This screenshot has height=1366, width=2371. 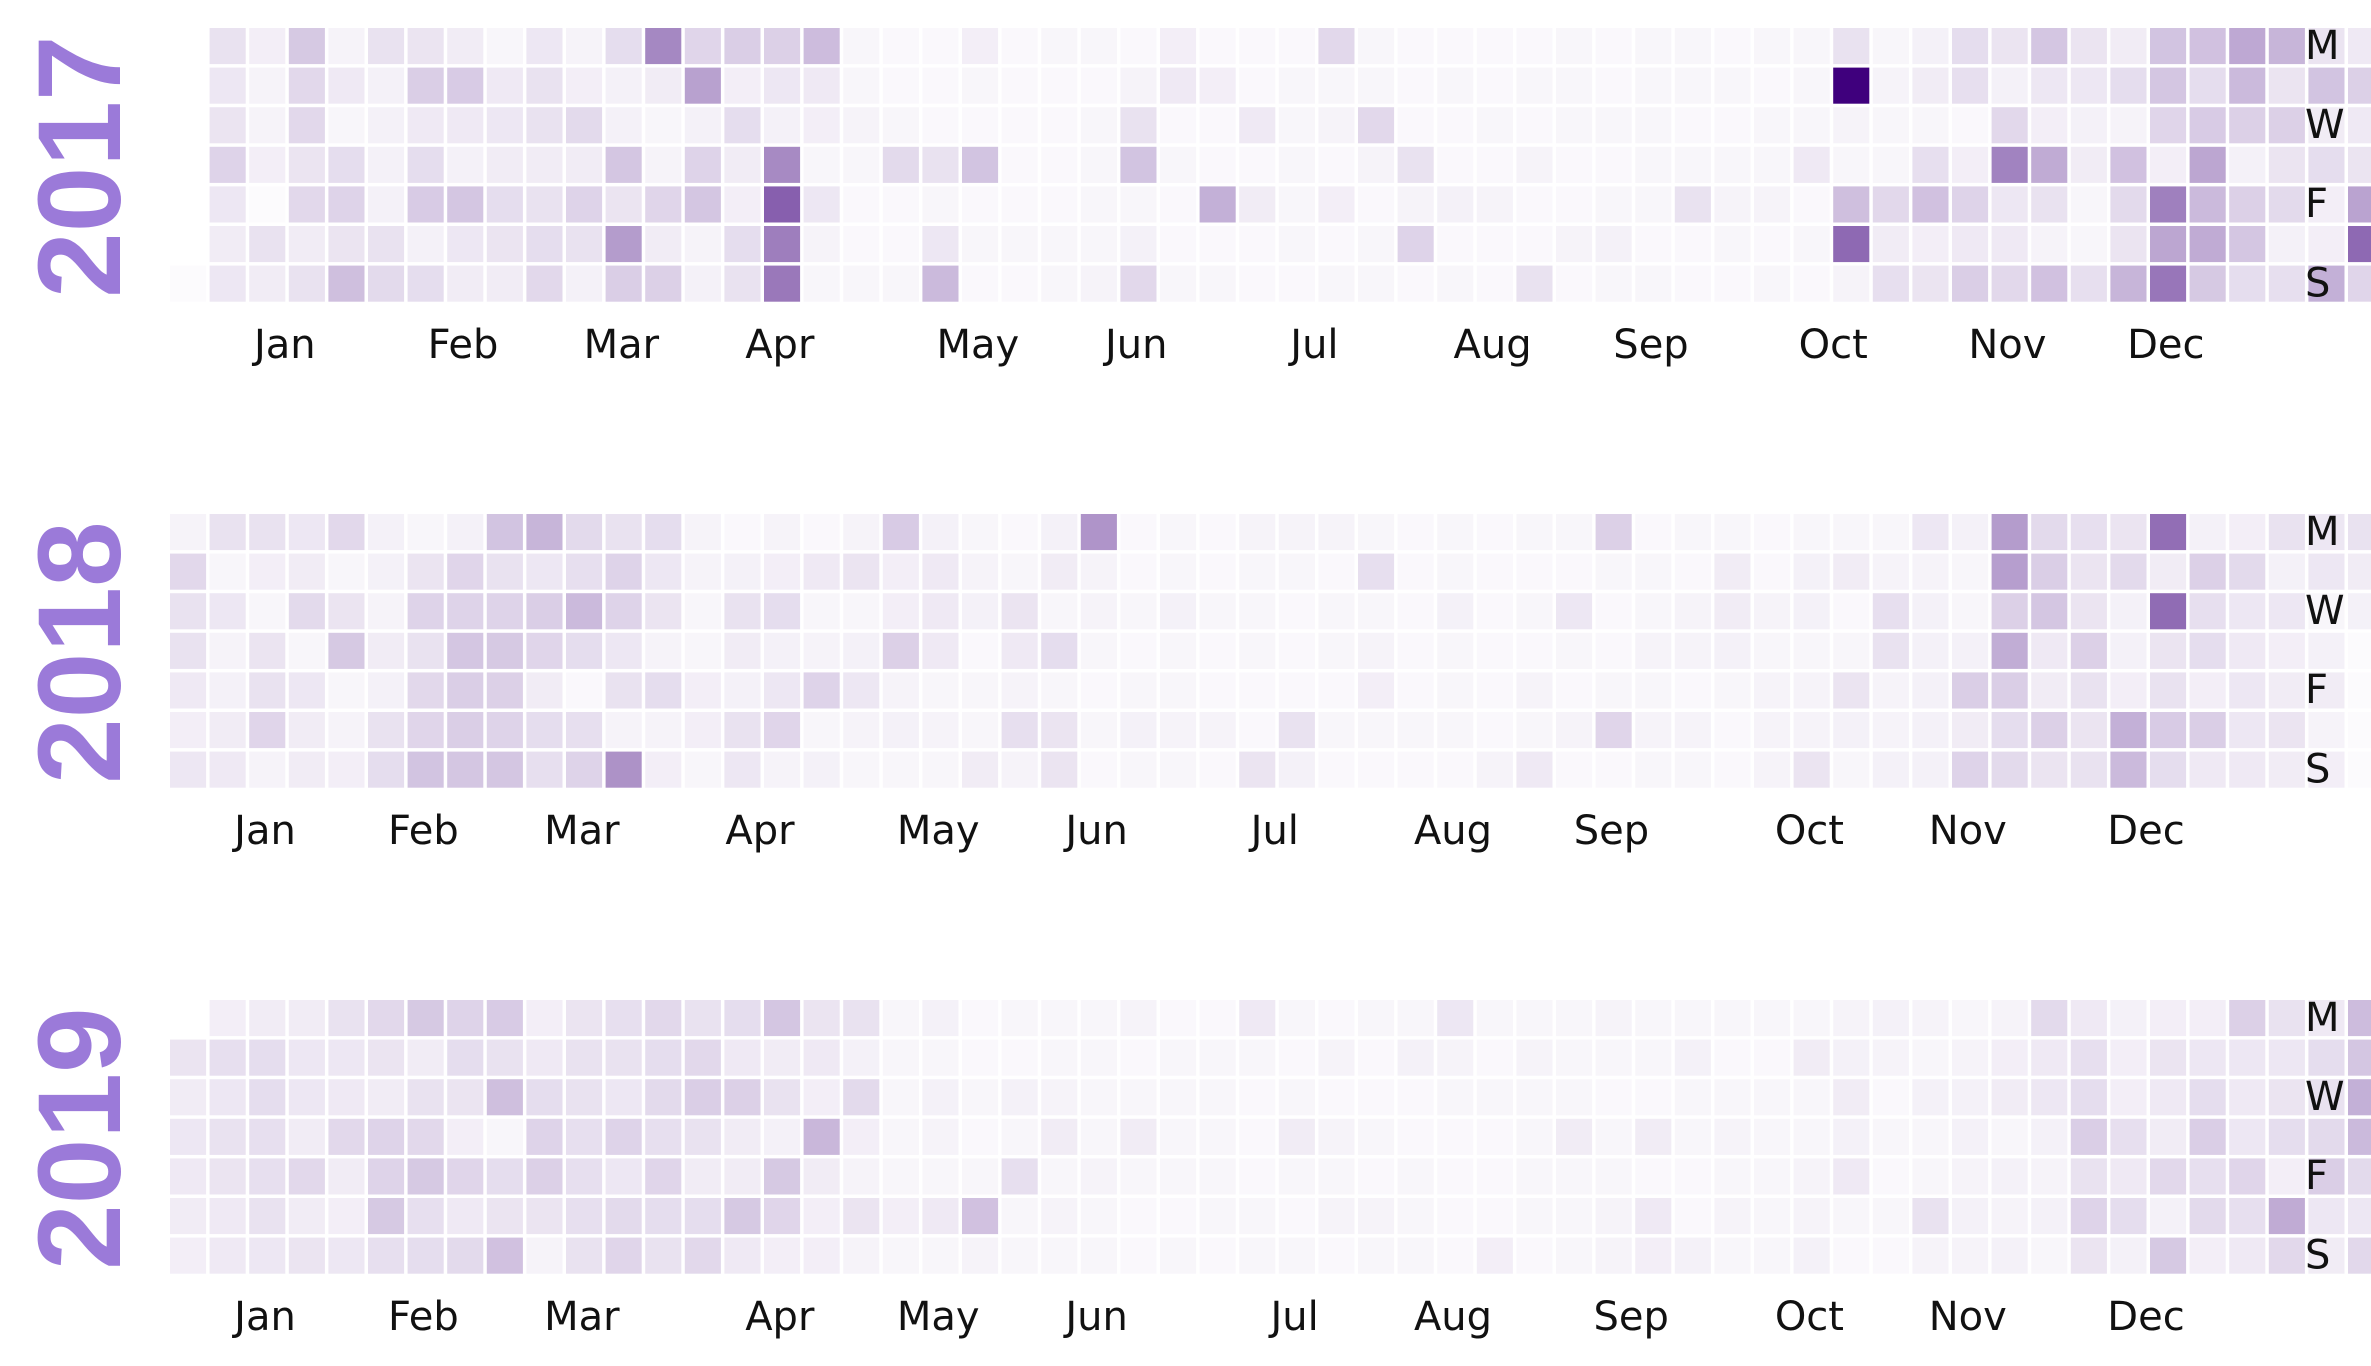 What do you see at coordinates (2322, 532) in the screenshot?
I see `weekday-label: M` at bounding box center [2322, 532].